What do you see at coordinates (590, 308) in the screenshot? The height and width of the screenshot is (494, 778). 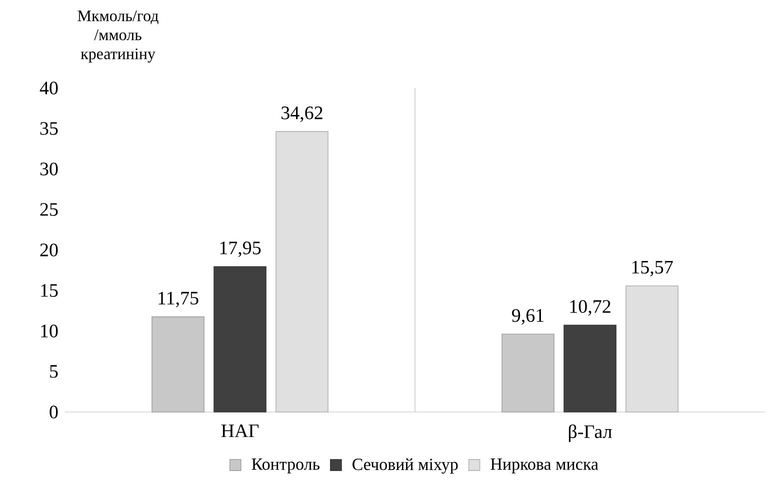 I see `data-label: 10,72` at bounding box center [590, 308].